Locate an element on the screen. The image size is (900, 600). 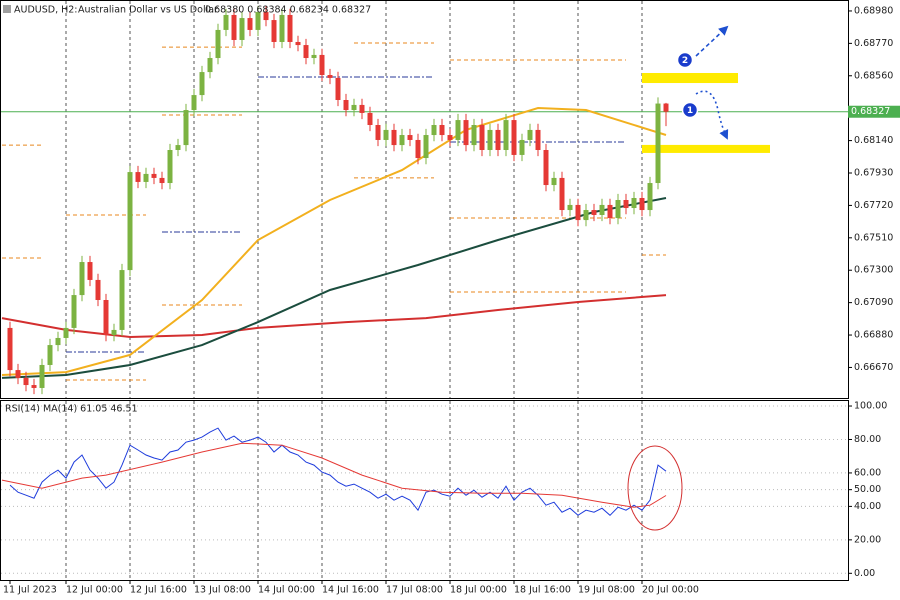
x-tick-label: 17 Jul 08:00 is located at coordinates (414, 590).